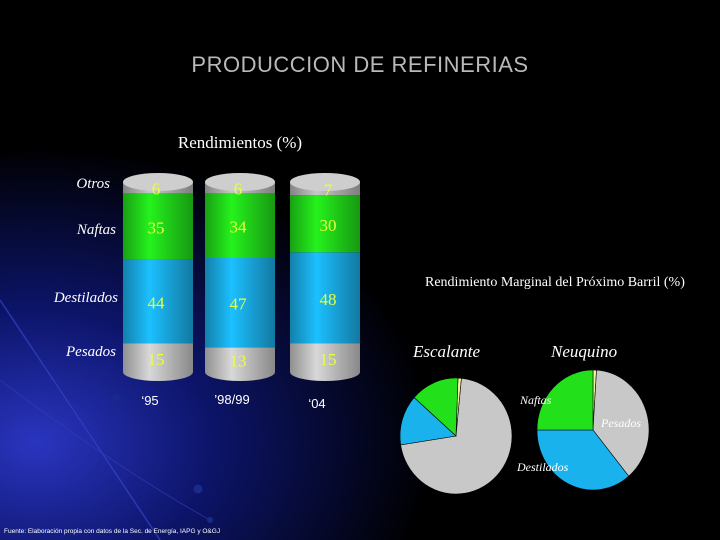 The height and width of the screenshot is (540, 720). I want to click on category-label-naftas: Naftas, so click(96, 230).